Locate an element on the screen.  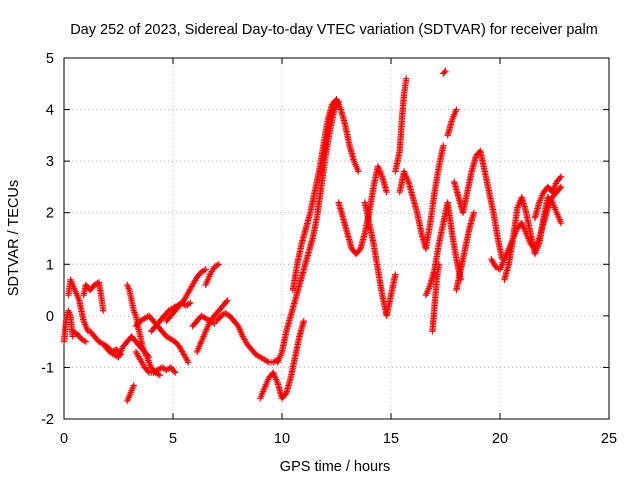
y-tick-label: -2 is located at coordinates (47, 420).